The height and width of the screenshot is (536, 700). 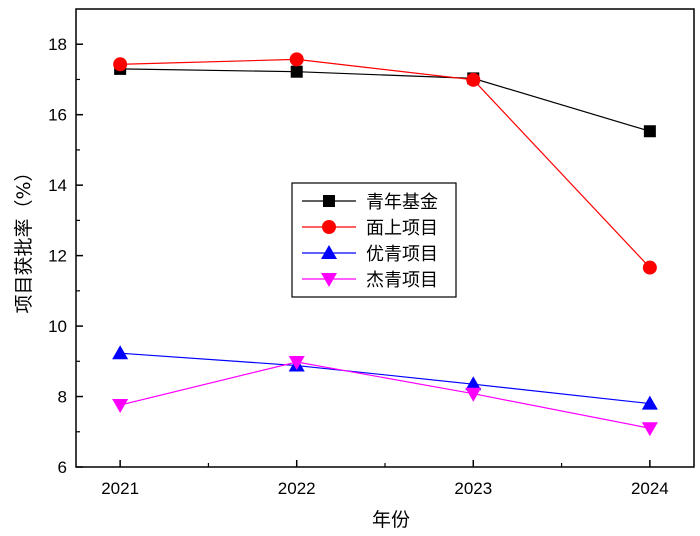 I want to click on y-tick-label: 8, so click(x=62, y=397).